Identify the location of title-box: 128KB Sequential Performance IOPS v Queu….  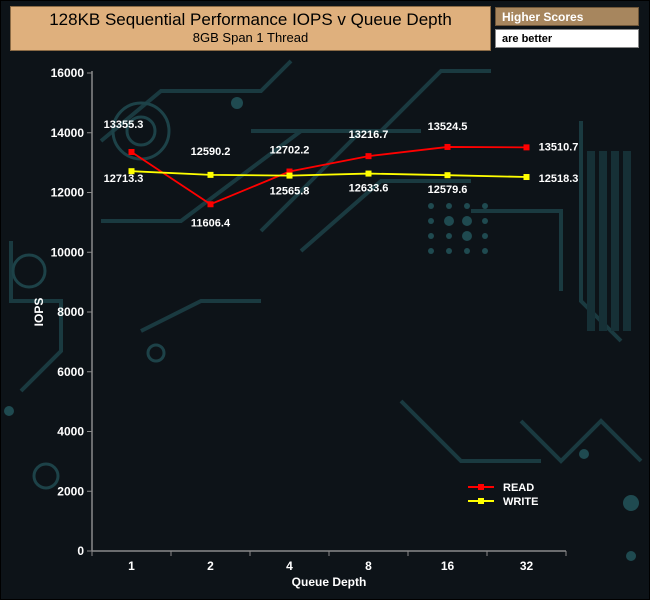
(250, 28).